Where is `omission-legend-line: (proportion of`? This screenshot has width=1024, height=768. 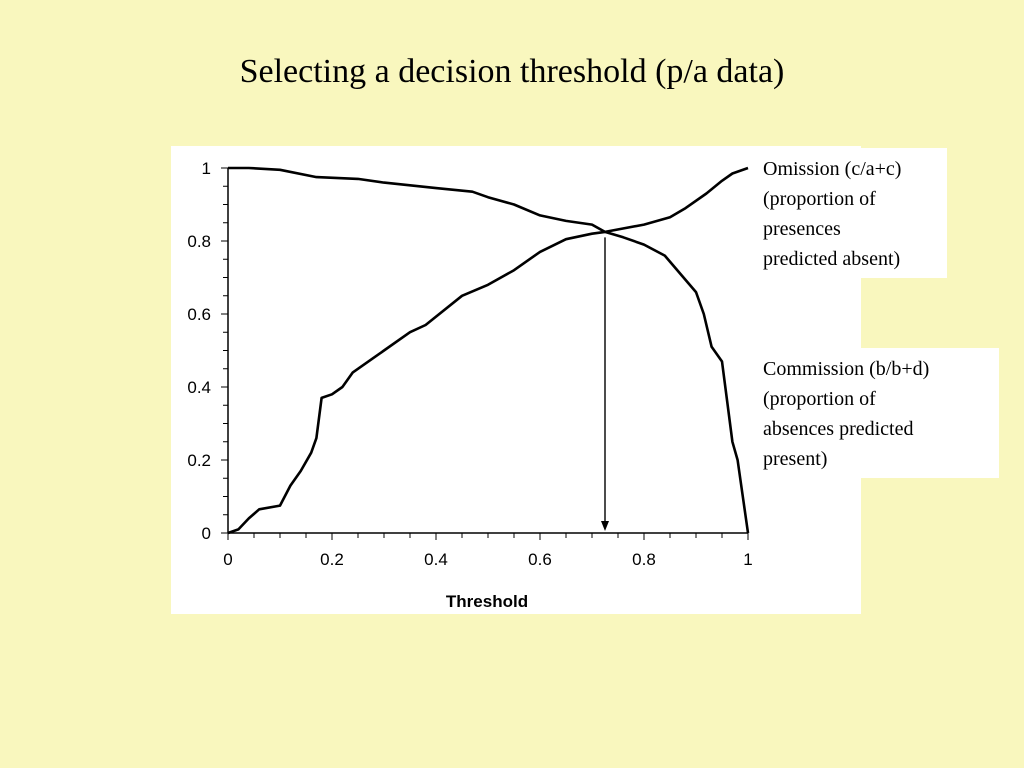
omission-legend-line: (proportion of is located at coordinates (819, 199).